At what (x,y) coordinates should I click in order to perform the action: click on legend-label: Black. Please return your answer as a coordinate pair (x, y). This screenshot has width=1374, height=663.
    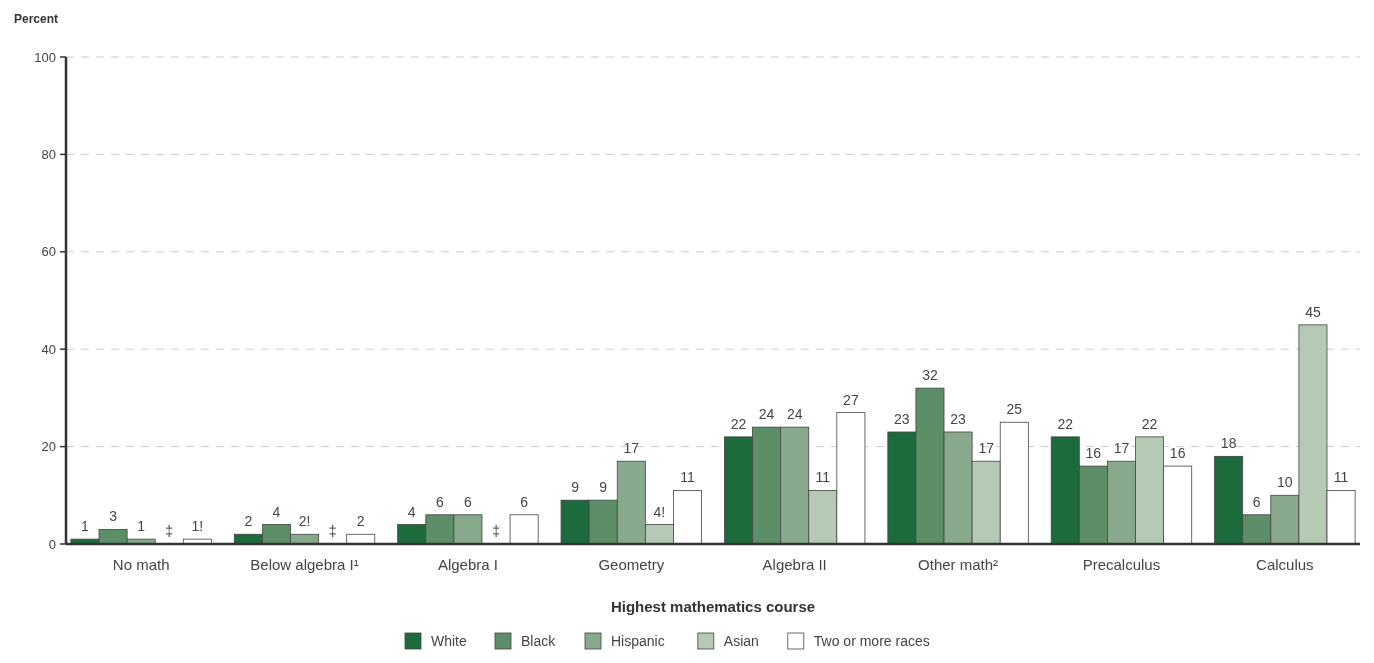
    Looking at the image, I should click on (539, 640).